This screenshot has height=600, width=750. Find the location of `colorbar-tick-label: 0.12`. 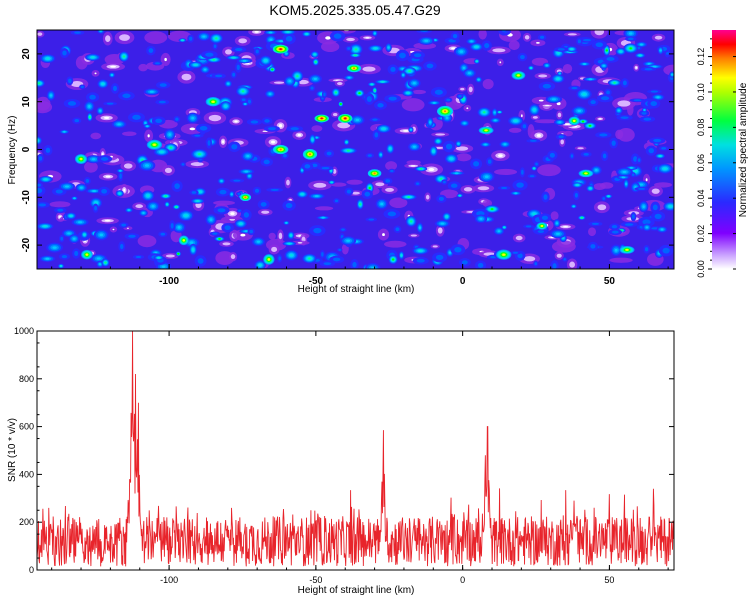

colorbar-tick-label: 0.12 is located at coordinates (701, 57).